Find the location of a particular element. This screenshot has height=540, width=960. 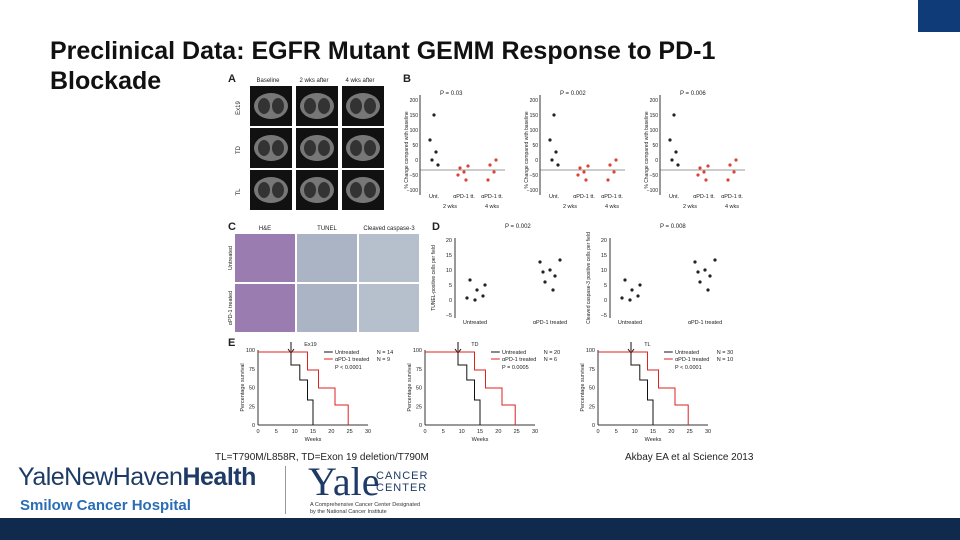

logo-text: CENTER is located at coordinates (402, 488).